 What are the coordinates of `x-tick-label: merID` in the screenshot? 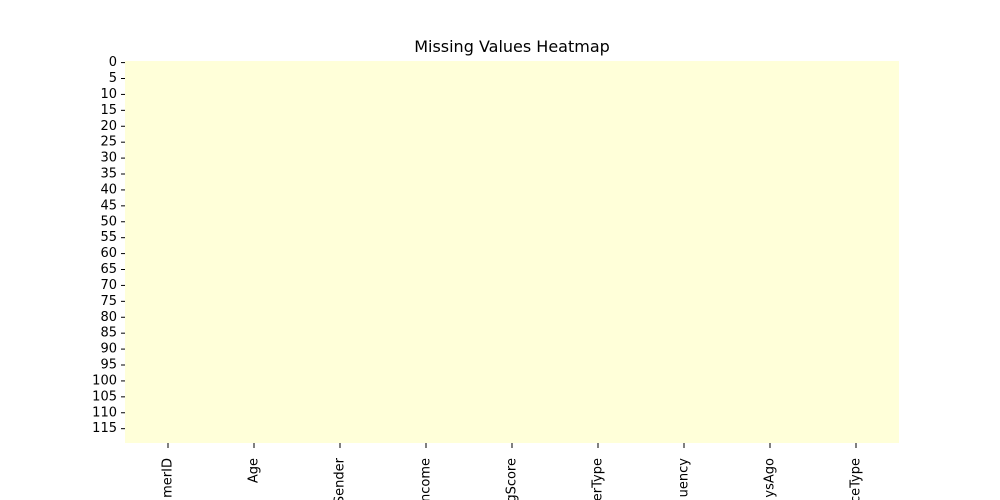 It's located at (168, 478).